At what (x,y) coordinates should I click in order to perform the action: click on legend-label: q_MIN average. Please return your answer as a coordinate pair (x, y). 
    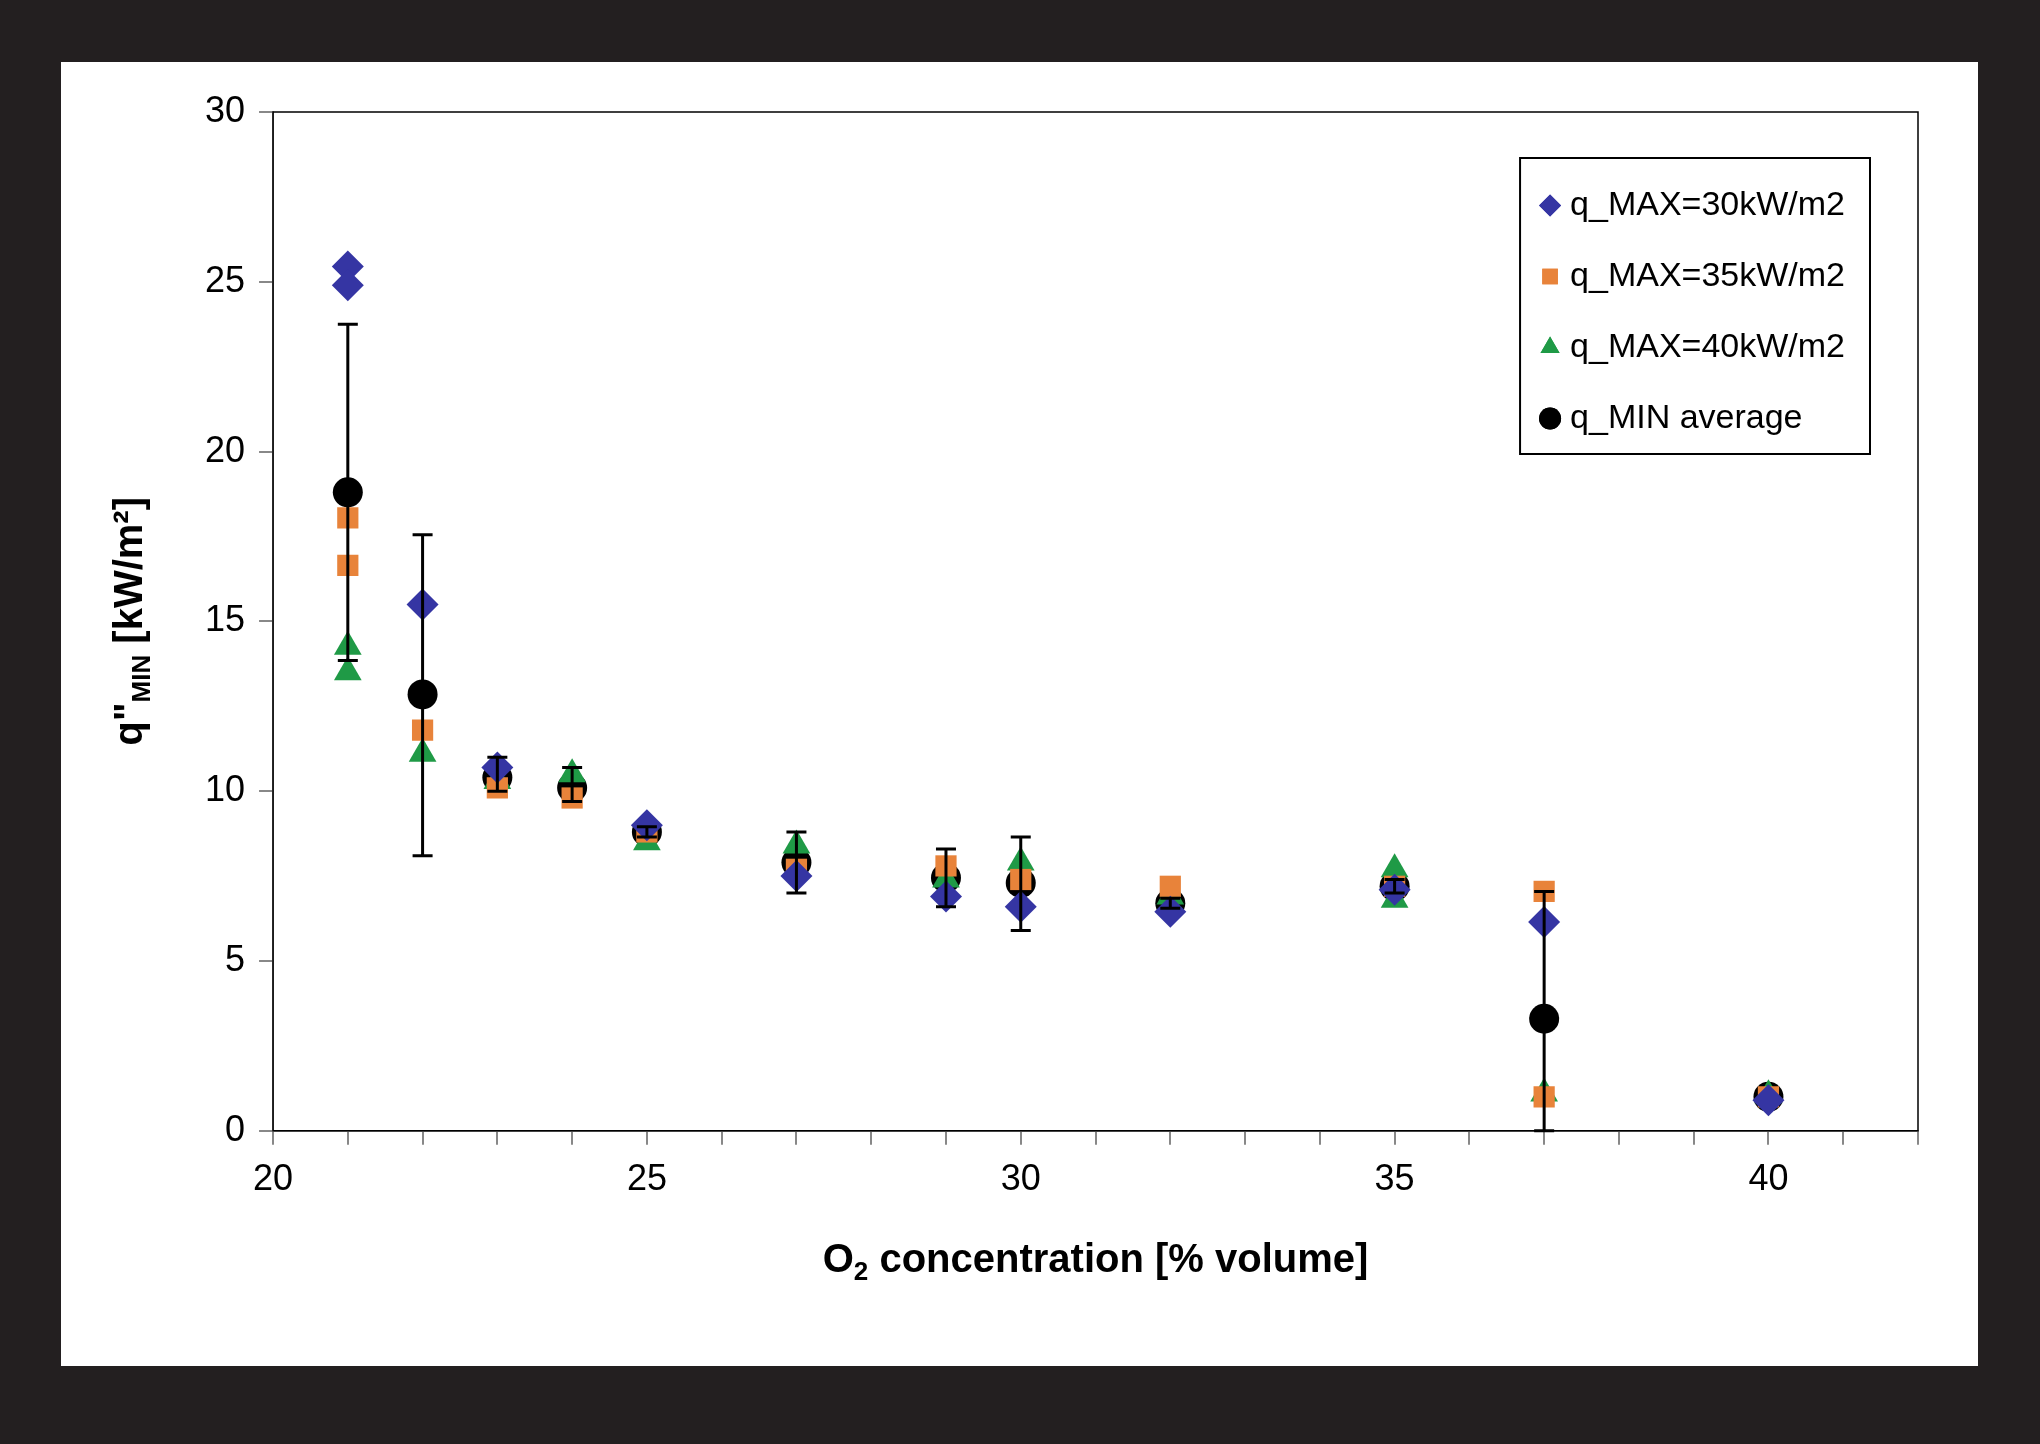
    Looking at the image, I should click on (1686, 415).